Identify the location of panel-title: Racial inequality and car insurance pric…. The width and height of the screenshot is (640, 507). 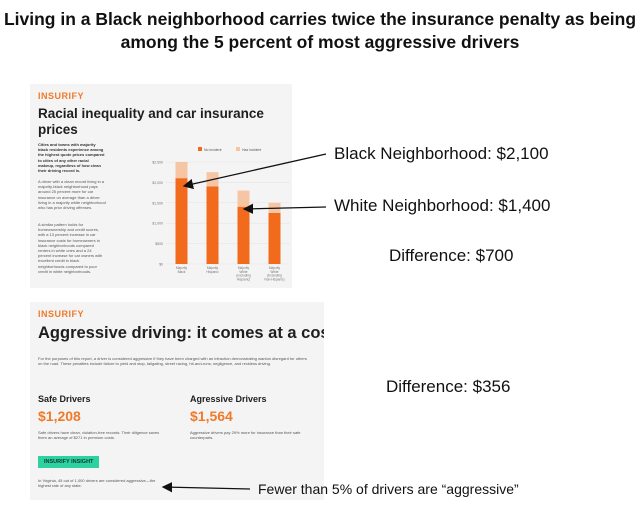
(151, 121).